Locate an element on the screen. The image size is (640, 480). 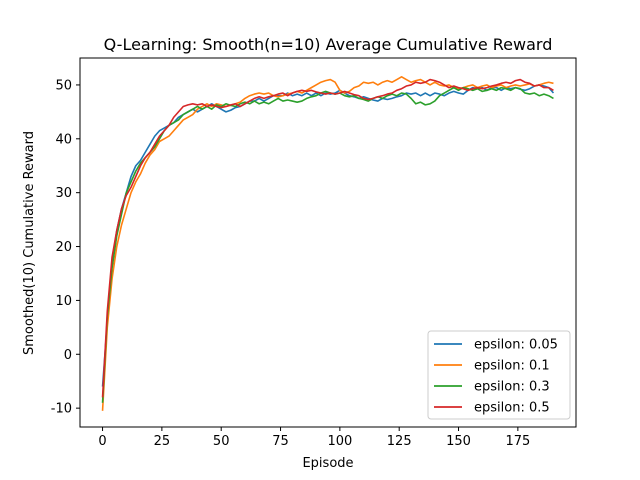
x-tick-label: 50 is located at coordinates (221, 441).